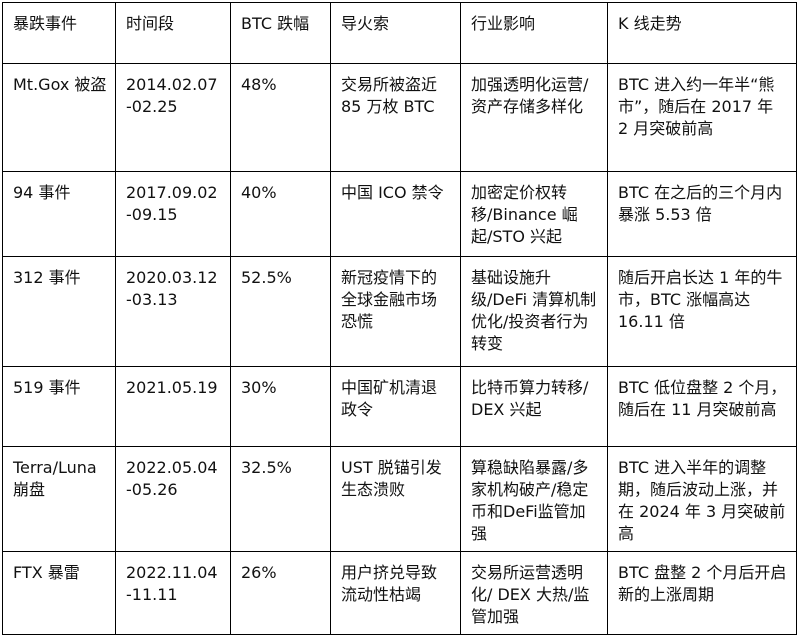 This screenshot has height=642, width=800. What do you see at coordinates (280, 33) in the screenshot?
I see `header-cell: BTC 跌幅` at bounding box center [280, 33].